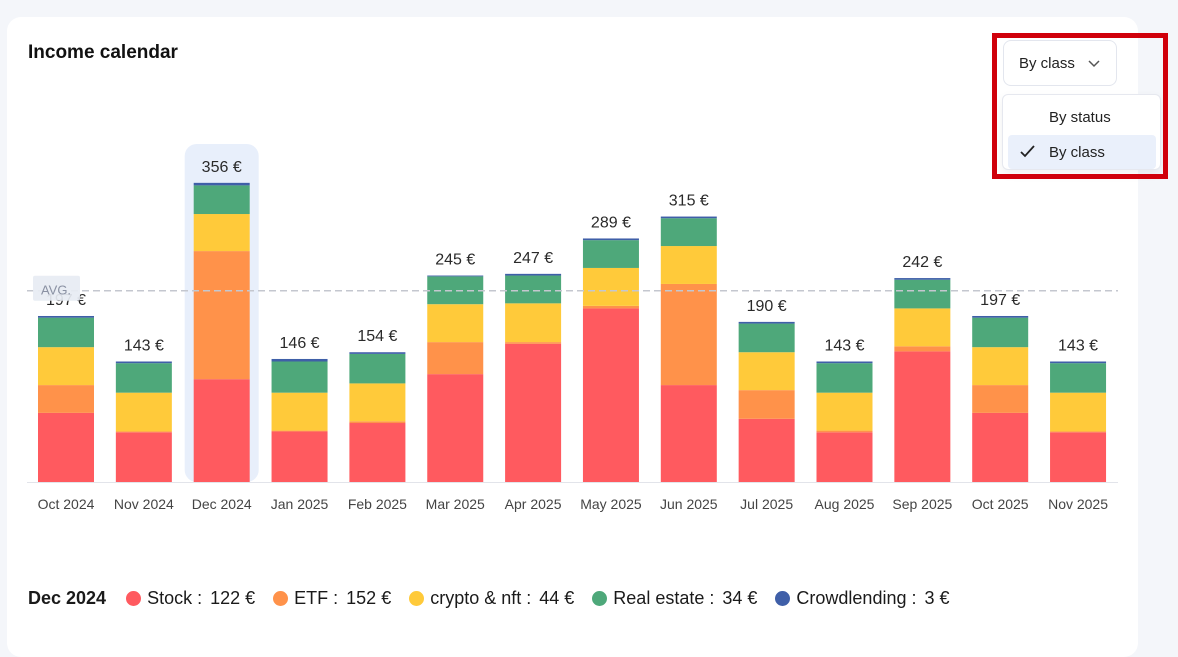 The height and width of the screenshot is (657, 1178). I want to click on legend-name: crypto & nft :, so click(481, 598).